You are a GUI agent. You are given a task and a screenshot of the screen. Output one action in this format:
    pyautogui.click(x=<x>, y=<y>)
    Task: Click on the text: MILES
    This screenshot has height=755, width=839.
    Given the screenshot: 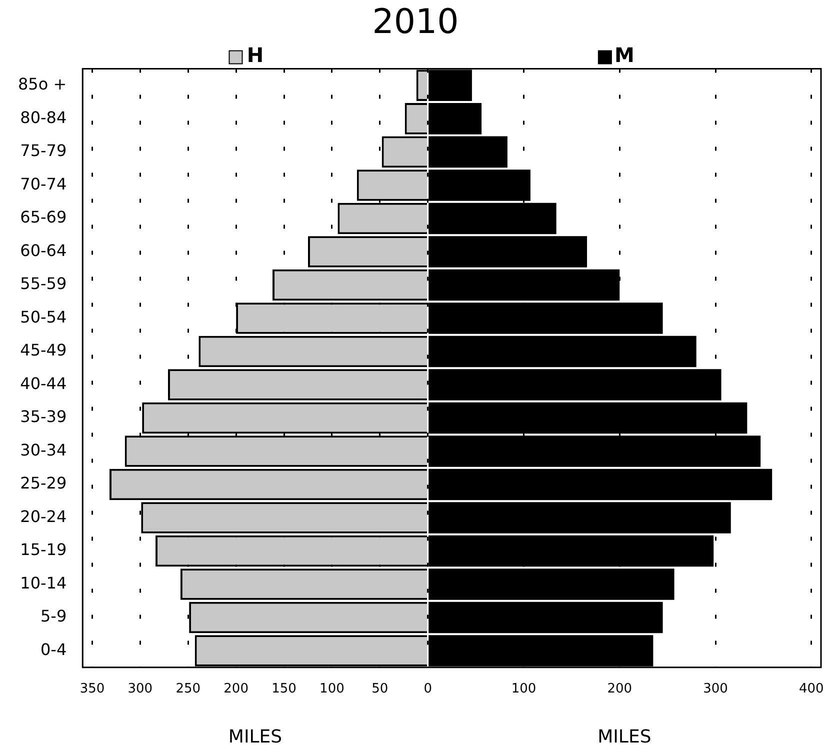 What is the action you would take?
    pyautogui.click(x=625, y=737)
    